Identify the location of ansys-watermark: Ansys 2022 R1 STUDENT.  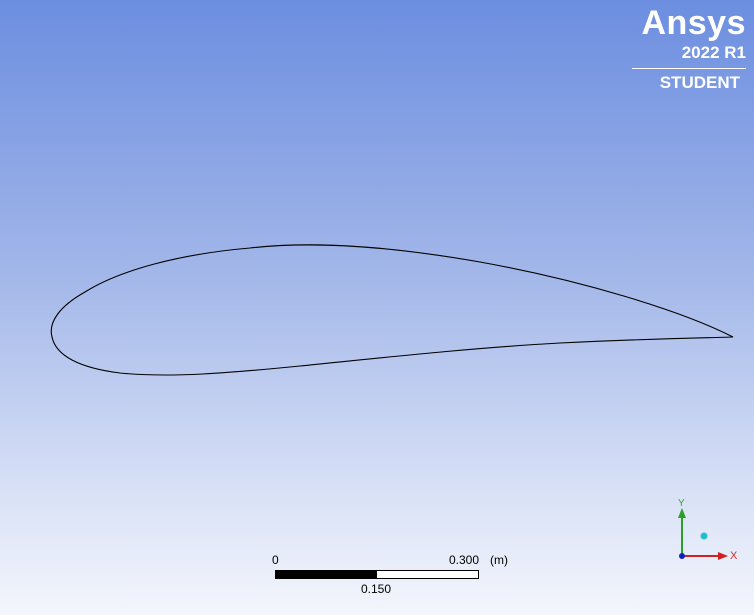
(687, 48).